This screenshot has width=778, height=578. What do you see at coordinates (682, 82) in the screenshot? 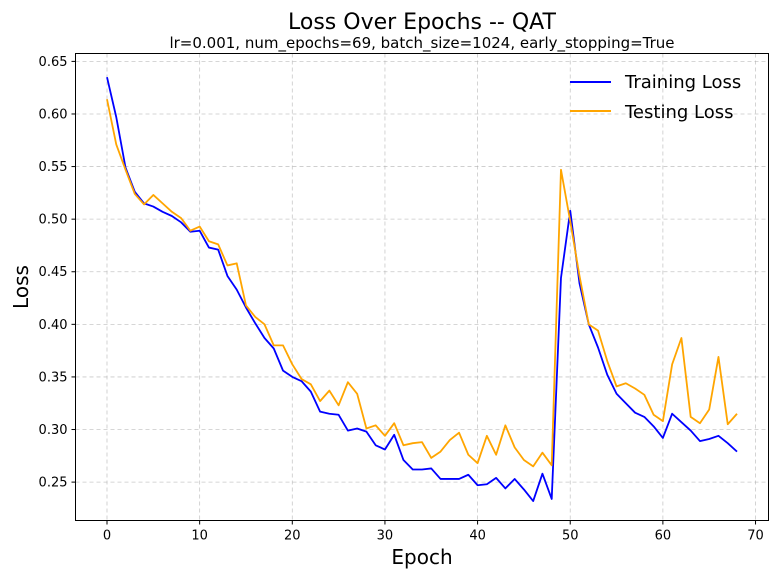
I see `legend-label-training: Training Loss` at bounding box center [682, 82].